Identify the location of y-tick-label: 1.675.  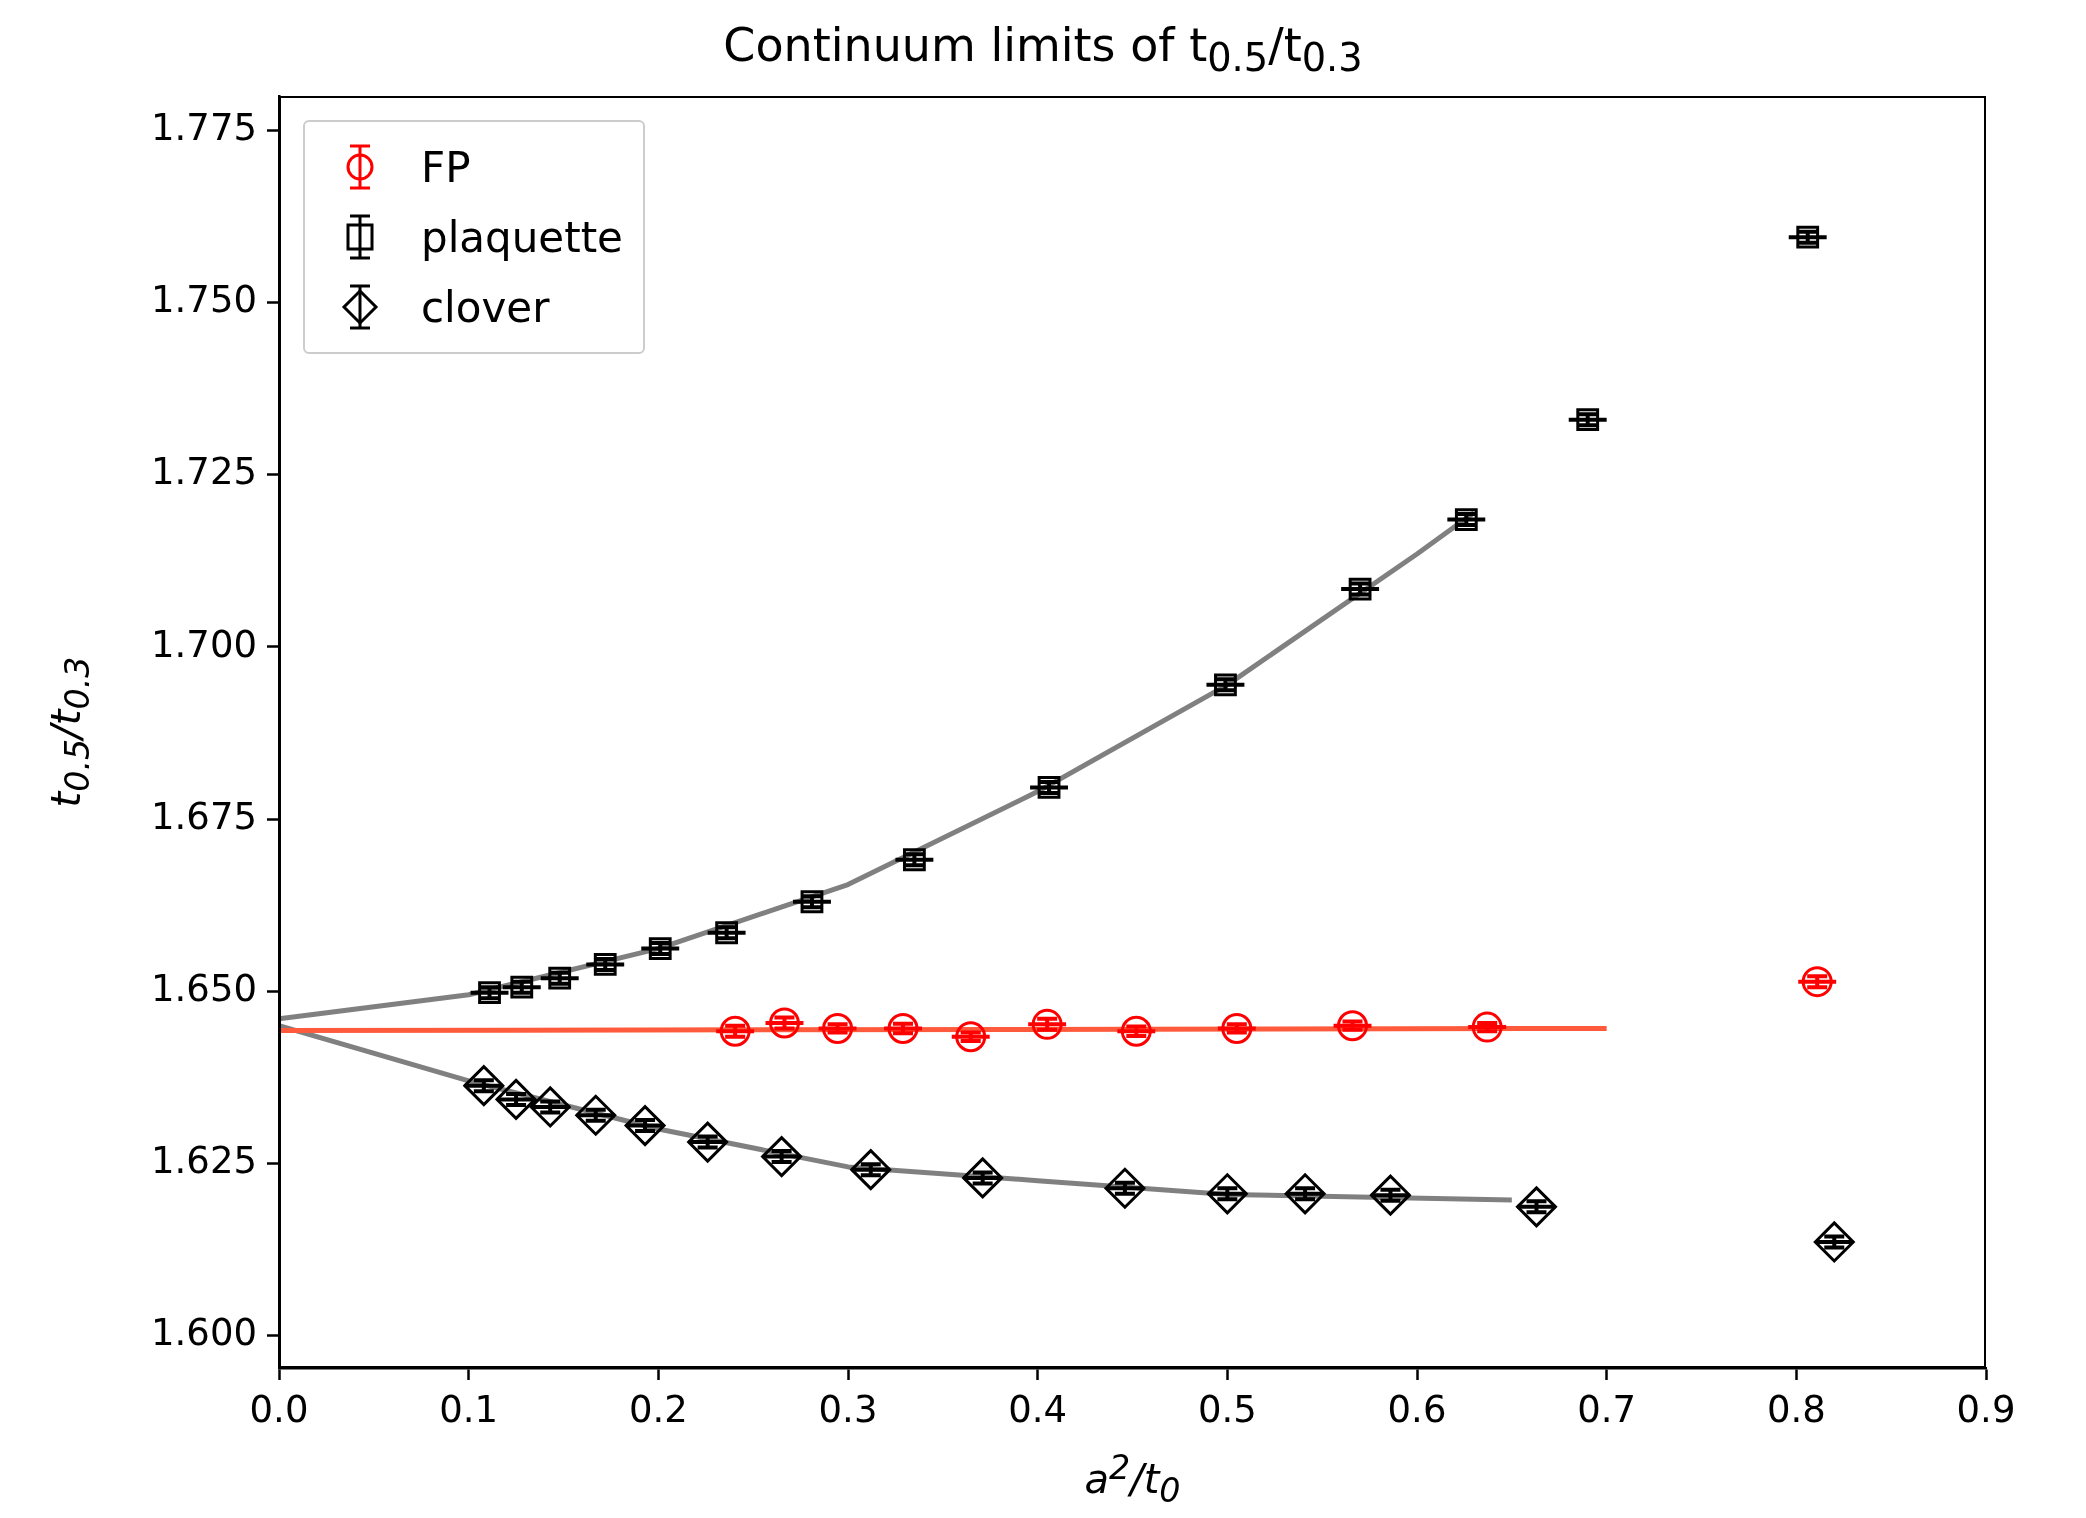
(204, 816).